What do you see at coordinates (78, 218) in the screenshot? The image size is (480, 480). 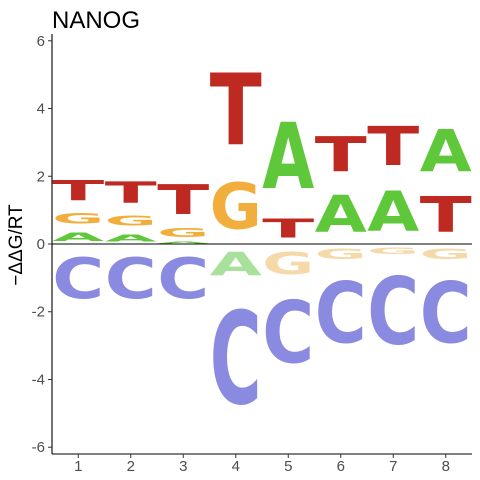 I see `logo-letter-g-pos1: G` at bounding box center [78, 218].